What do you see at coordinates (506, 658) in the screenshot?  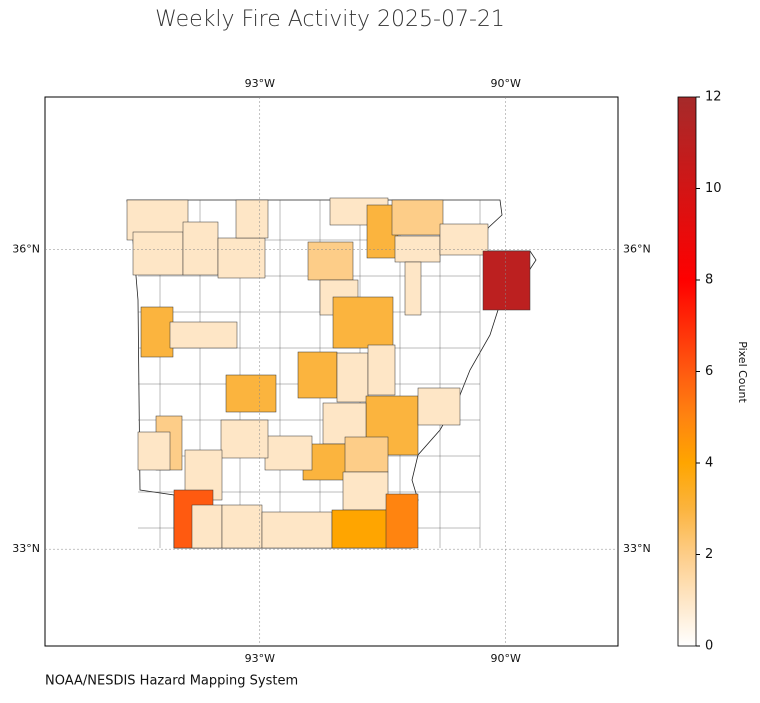 I see `lon-label-bottom: 90°W` at bounding box center [506, 658].